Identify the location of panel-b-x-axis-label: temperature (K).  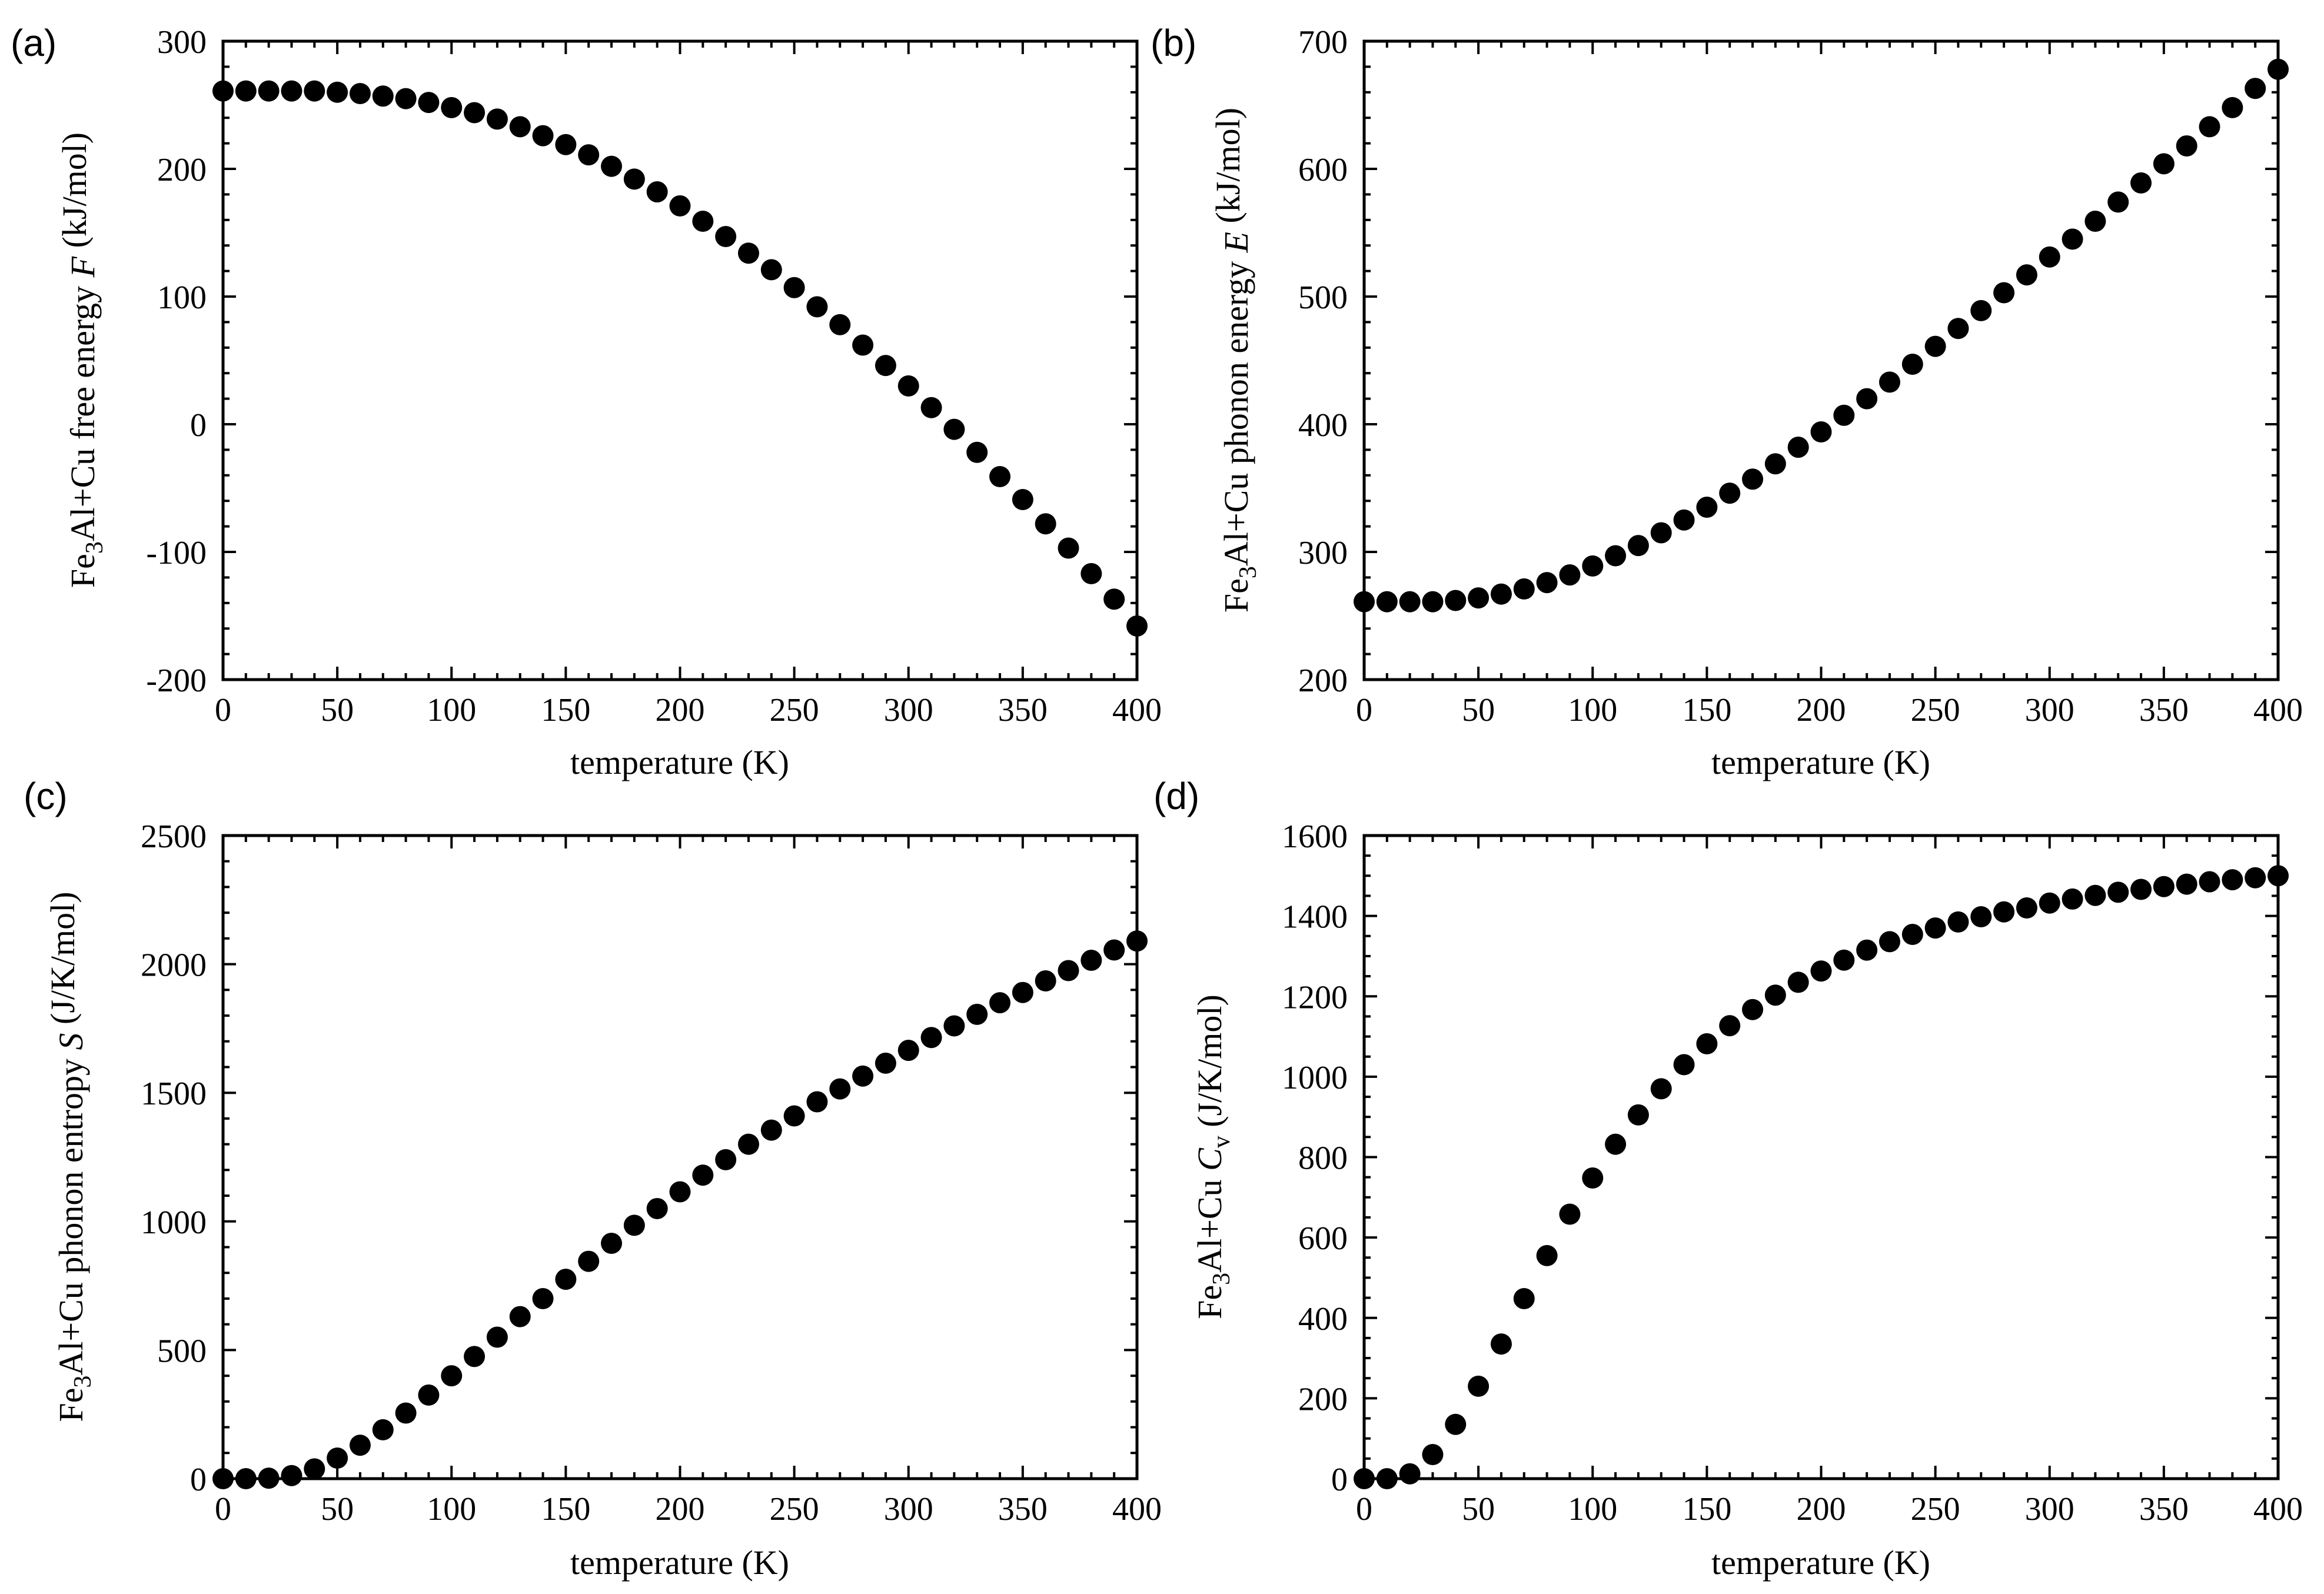
(1820, 762).